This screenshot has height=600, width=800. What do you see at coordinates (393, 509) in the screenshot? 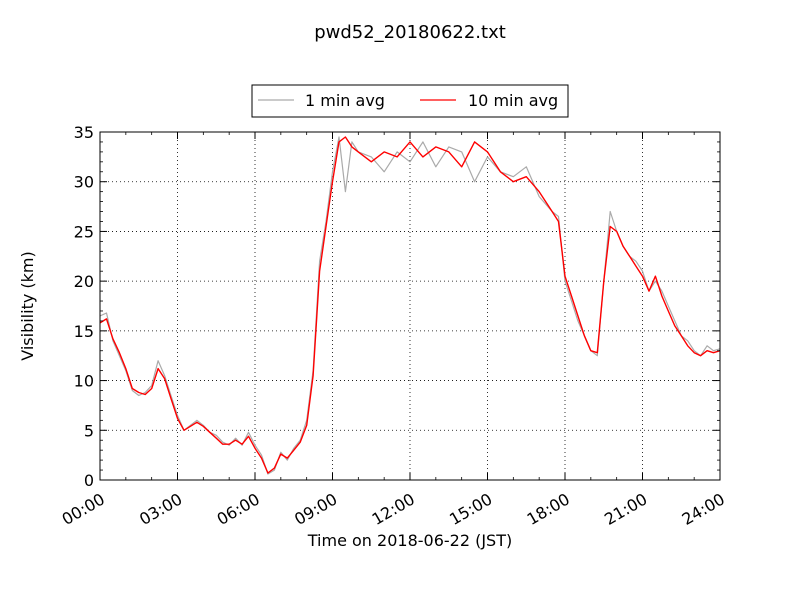
I see `x-tick-label-12:00: 12:00` at bounding box center [393, 509].